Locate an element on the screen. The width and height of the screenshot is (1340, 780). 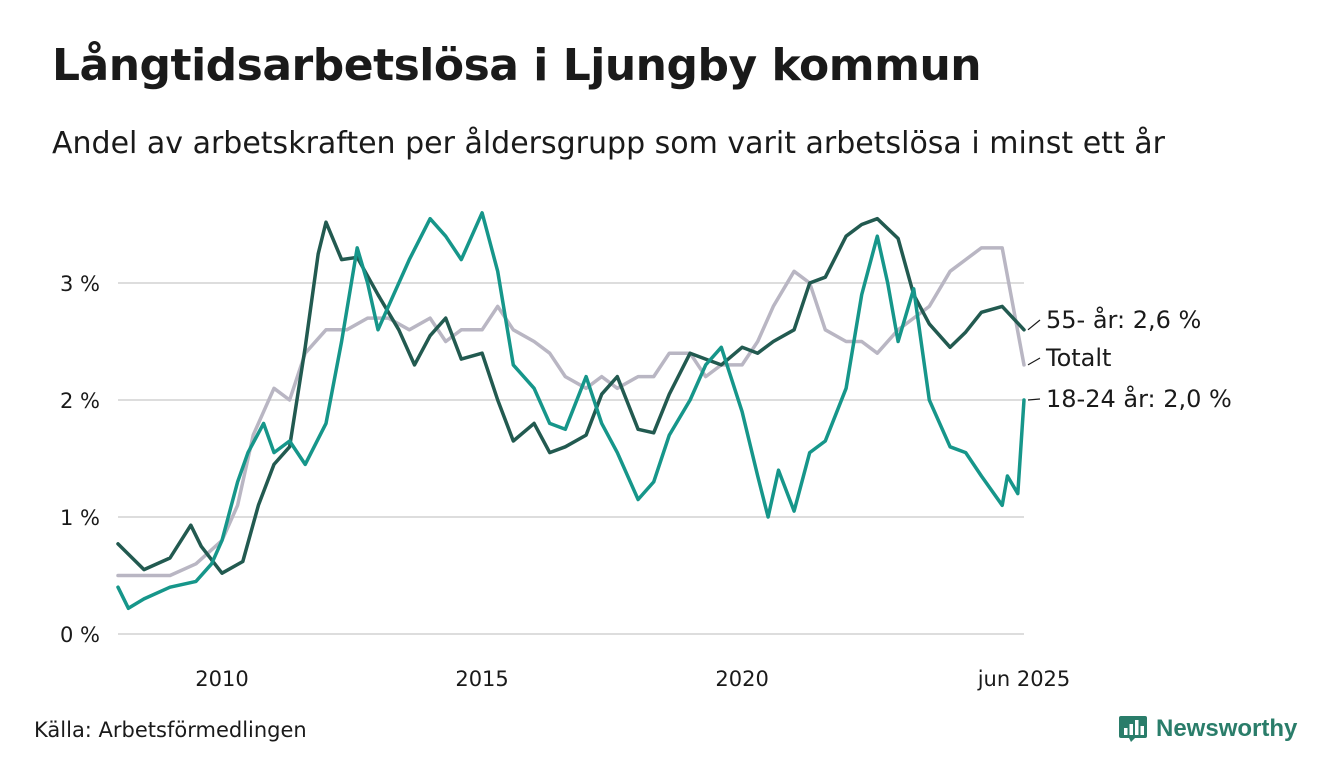
bar-chart-icon is located at coordinates (1133, 729).